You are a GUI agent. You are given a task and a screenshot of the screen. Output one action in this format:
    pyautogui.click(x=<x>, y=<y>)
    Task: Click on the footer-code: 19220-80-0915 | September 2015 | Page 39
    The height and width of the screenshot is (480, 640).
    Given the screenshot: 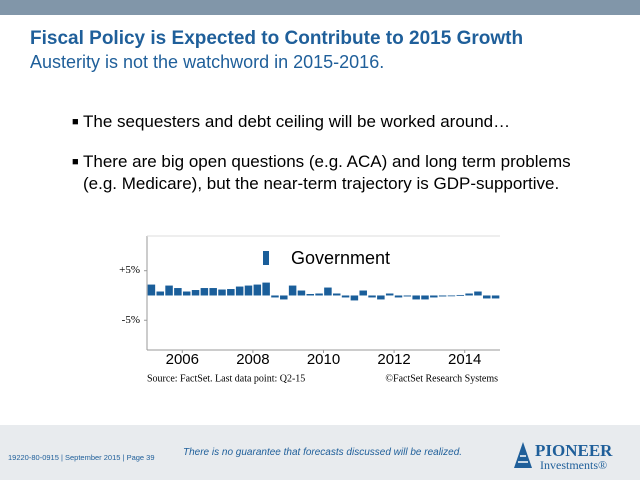 What is the action you would take?
    pyautogui.click(x=81, y=457)
    